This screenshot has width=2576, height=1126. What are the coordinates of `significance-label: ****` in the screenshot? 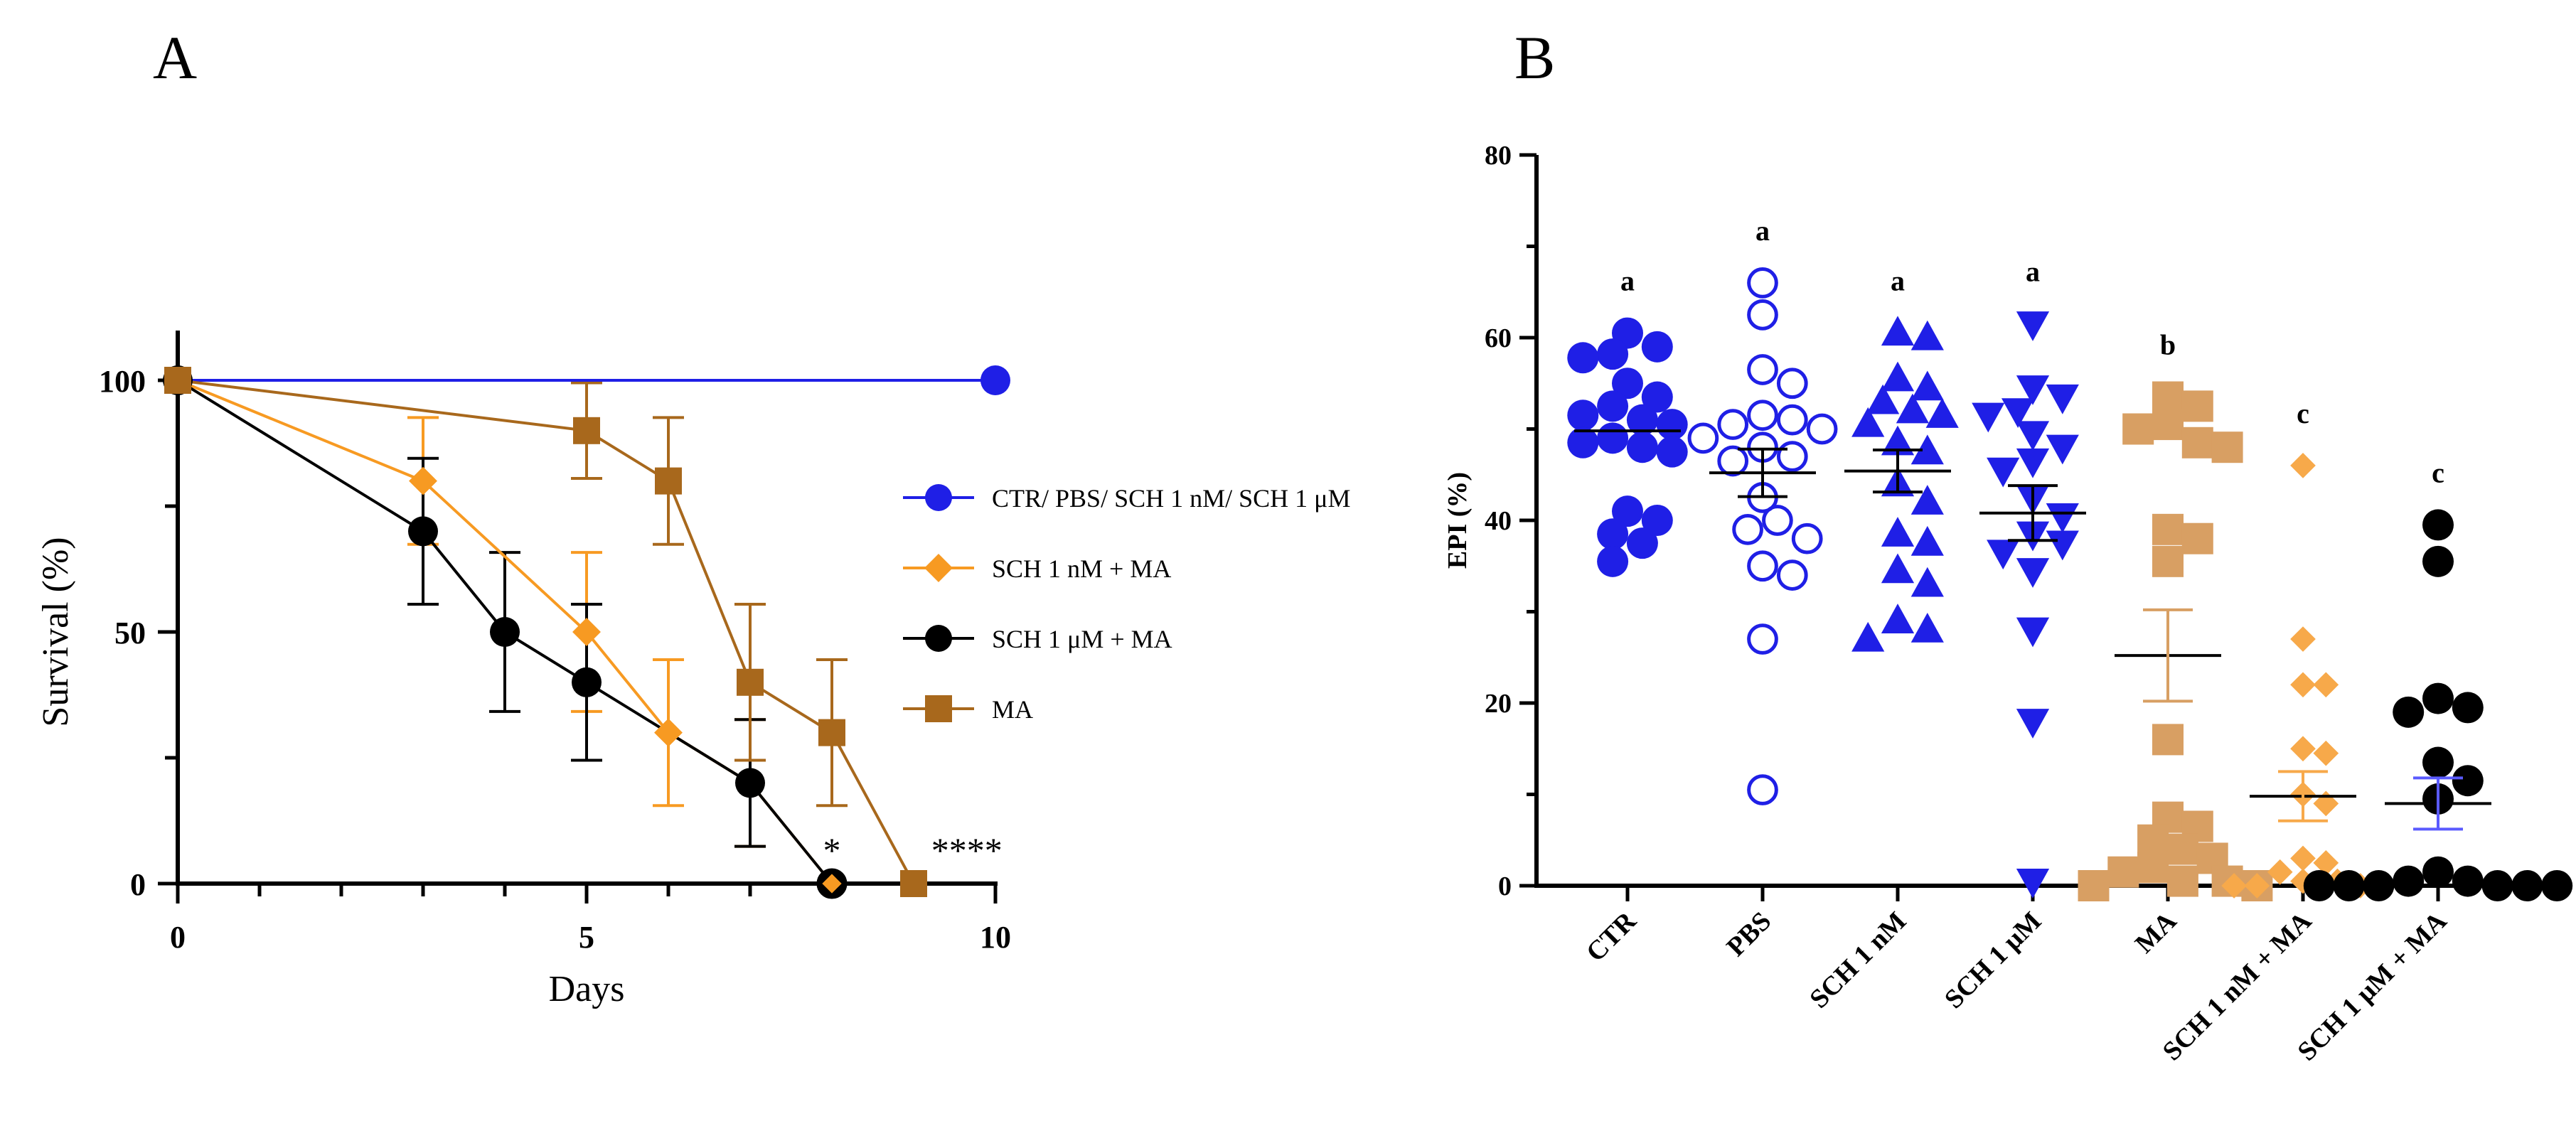 It's located at (967, 850).